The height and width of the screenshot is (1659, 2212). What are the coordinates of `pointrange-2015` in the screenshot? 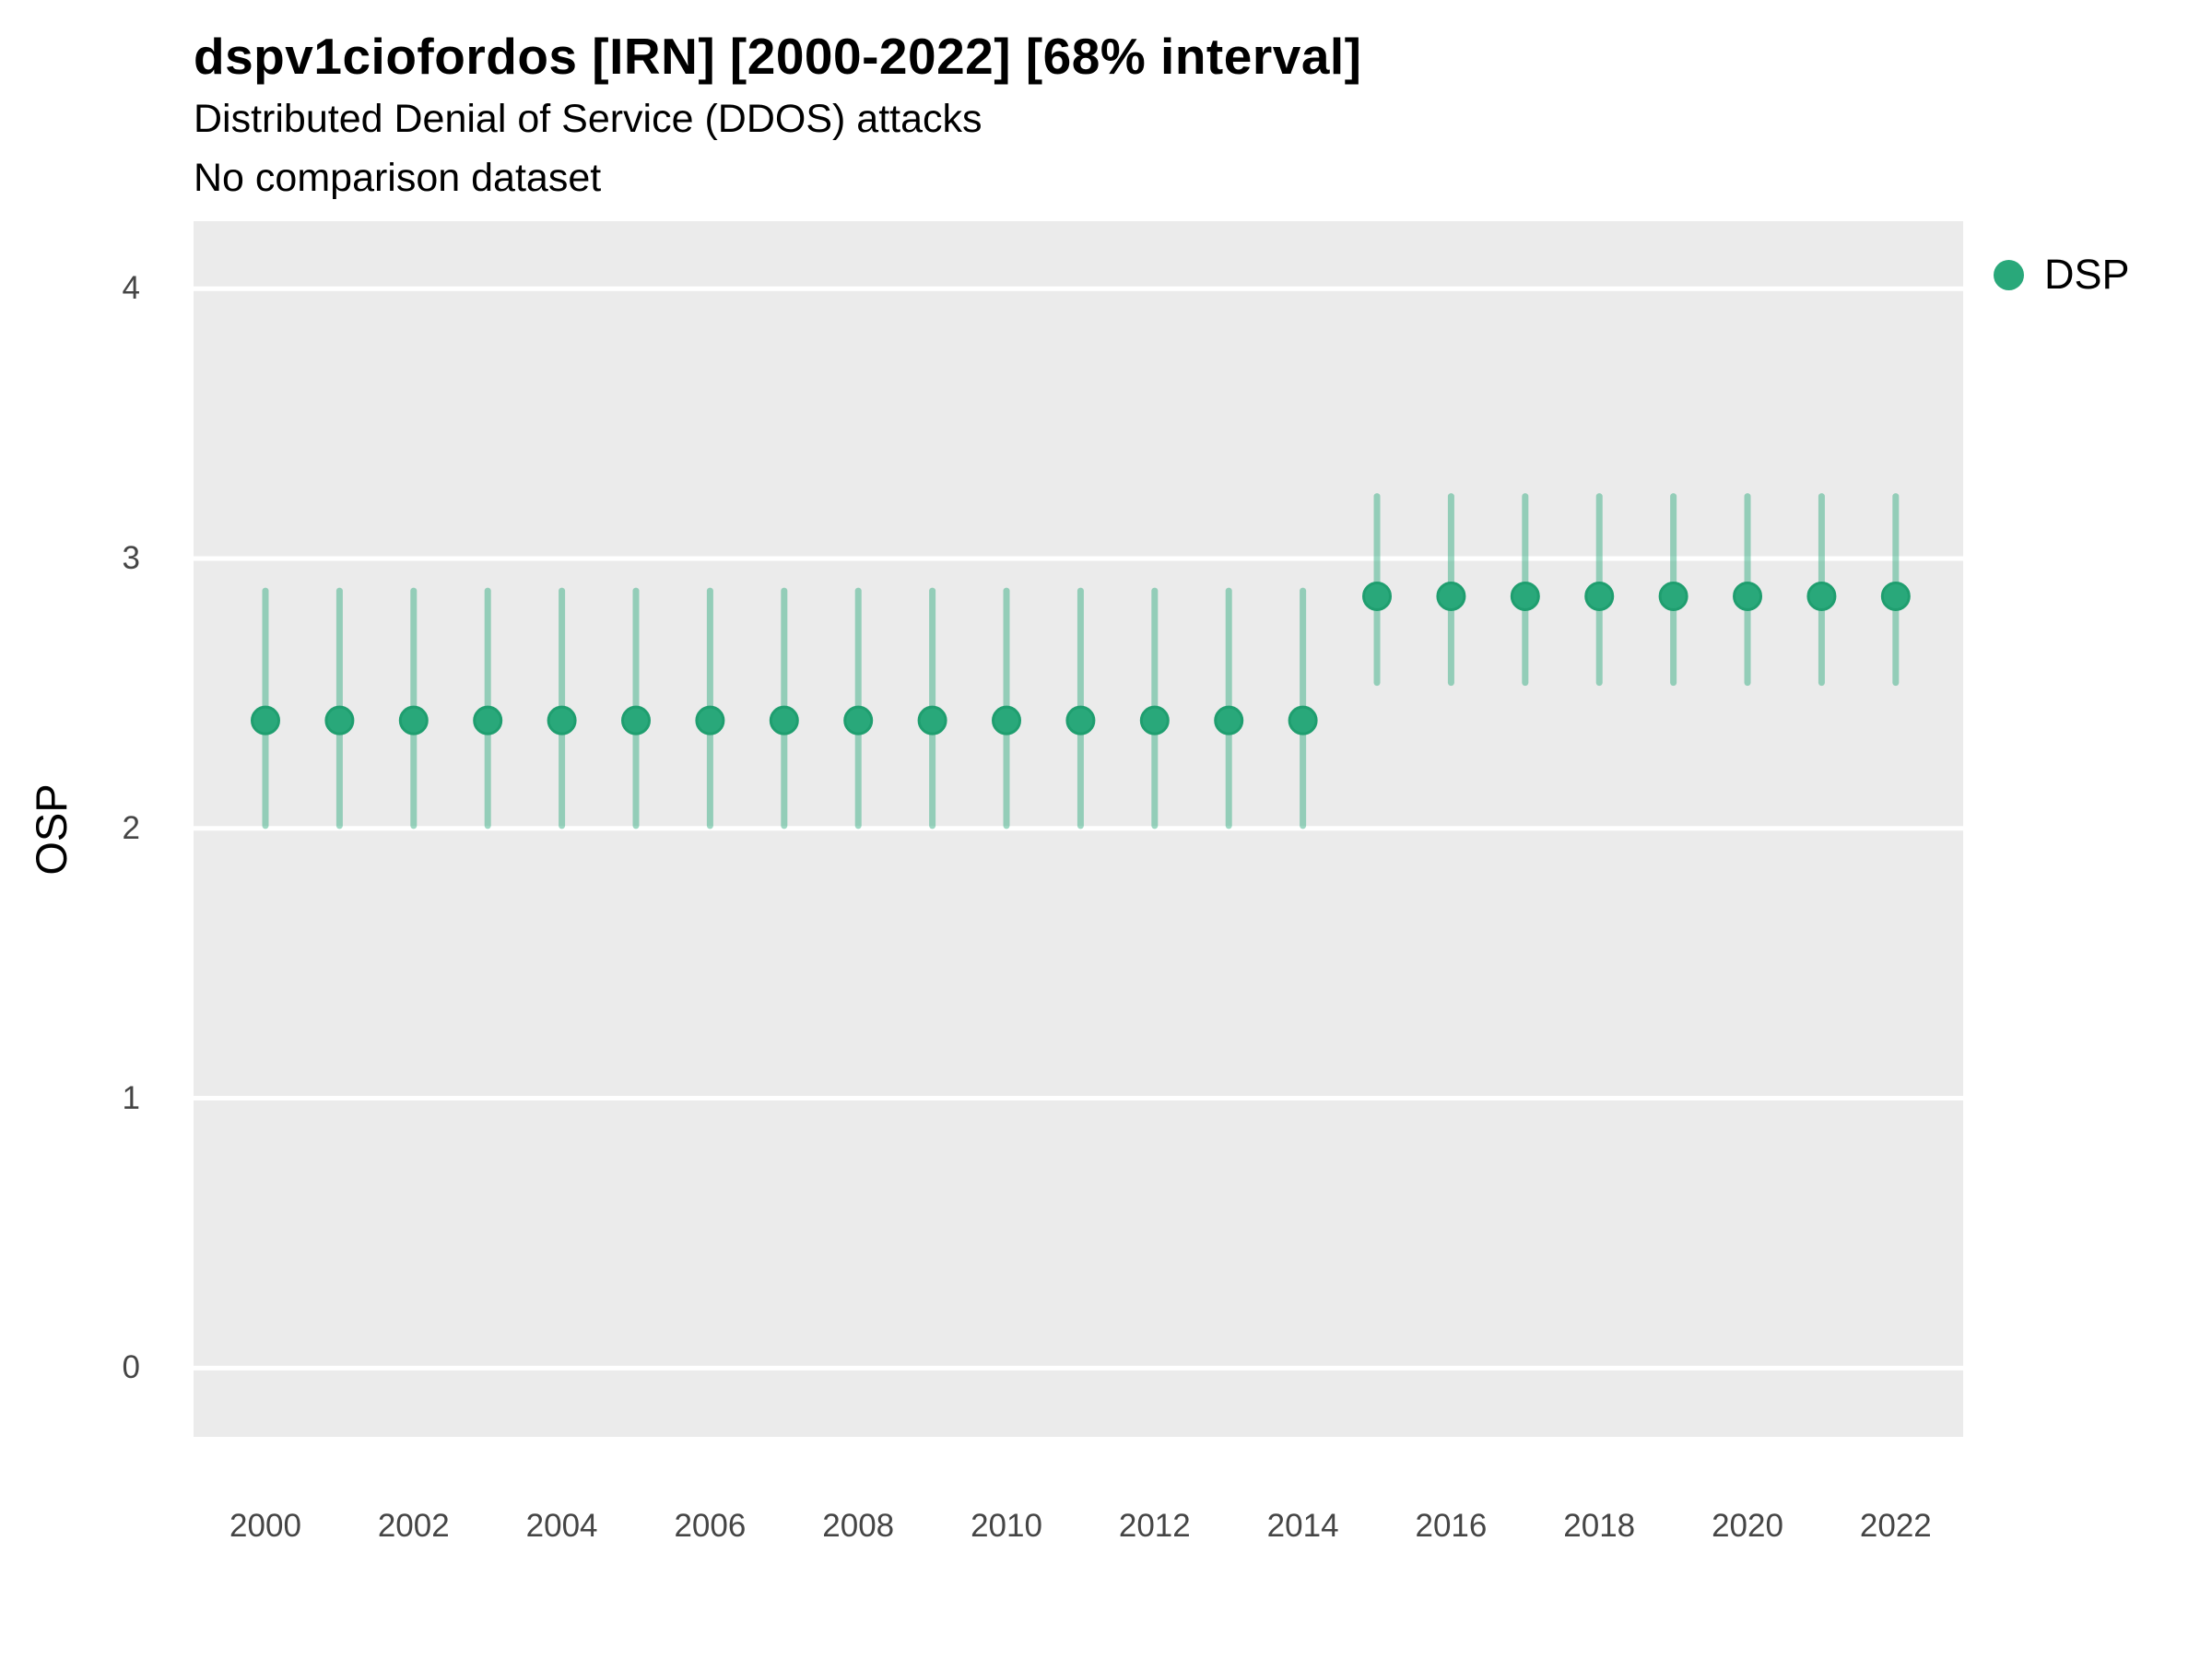 It's located at (1377, 590).